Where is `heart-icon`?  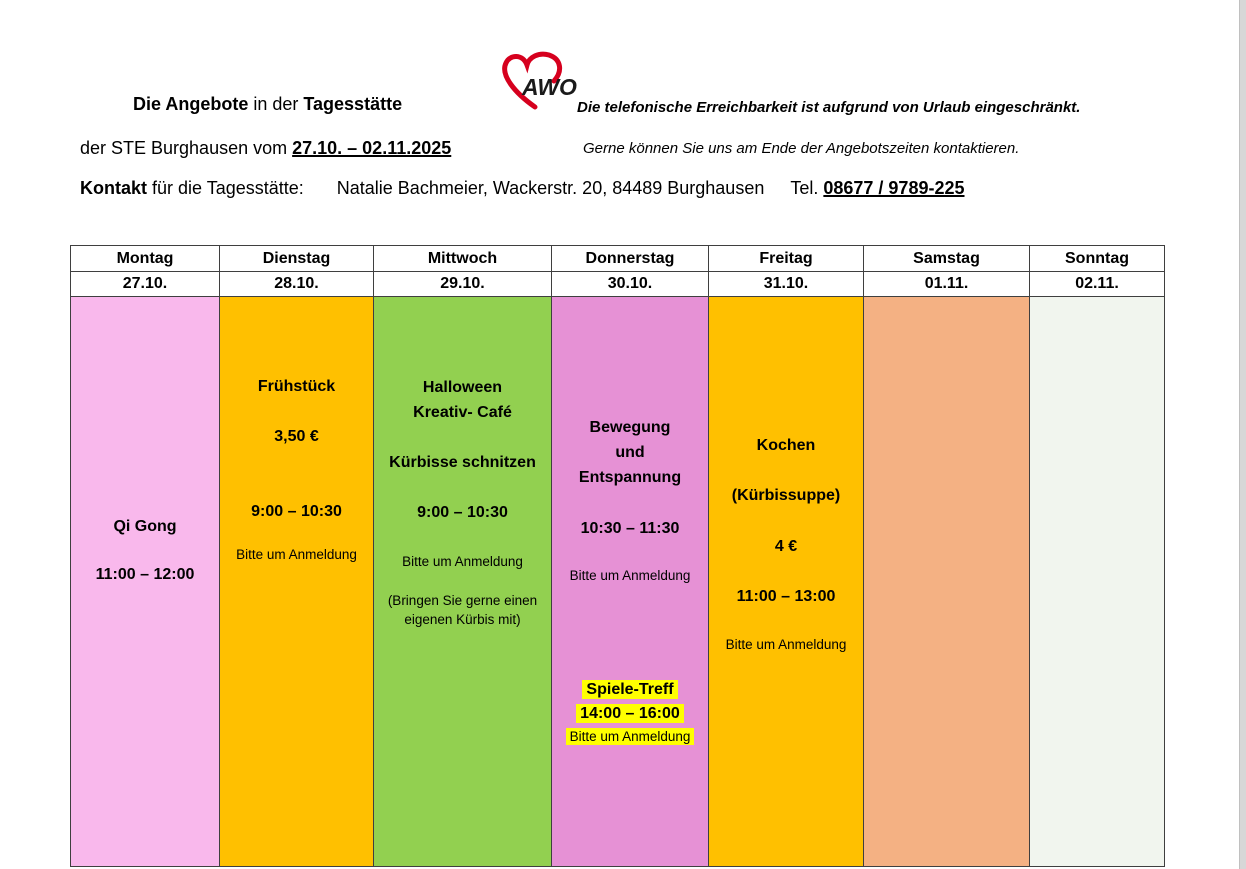
heart-icon is located at coordinates (532, 80).